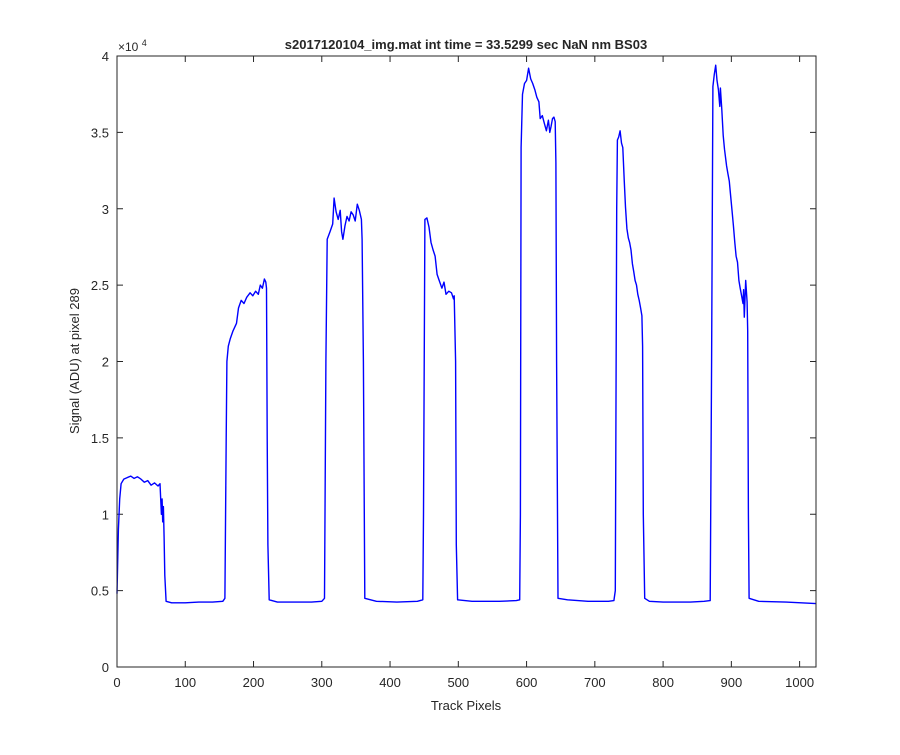  Describe the element at coordinates (799, 682) in the screenshot. I see `x-tick-label: 1000` at that location.